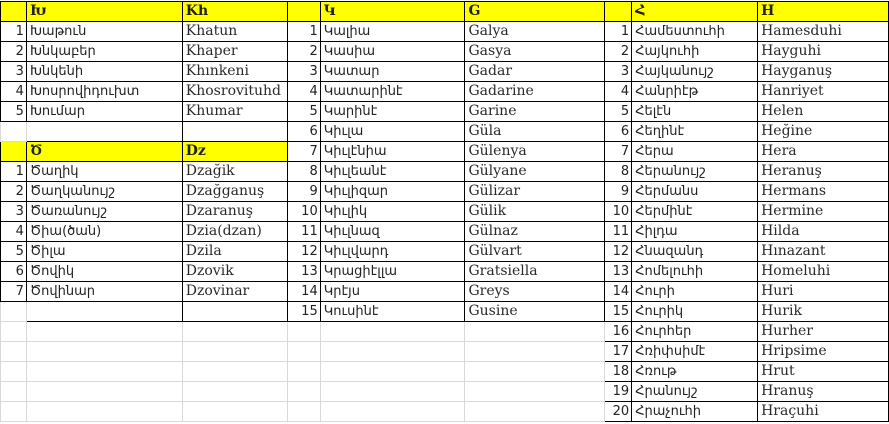  What do you see at coordinates (104, 151) in the screenshot?
I see `header-armenian-letter: Ծ` at bounding box center [104, 151].